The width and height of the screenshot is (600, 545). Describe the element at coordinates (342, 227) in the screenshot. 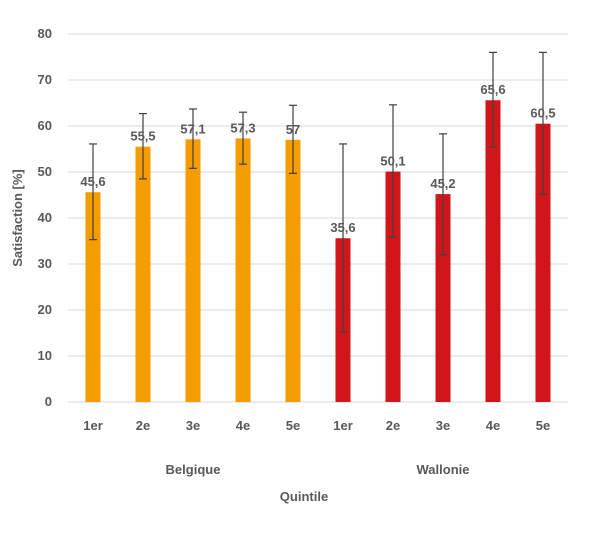

I see `data-label: 35,6` at that location.